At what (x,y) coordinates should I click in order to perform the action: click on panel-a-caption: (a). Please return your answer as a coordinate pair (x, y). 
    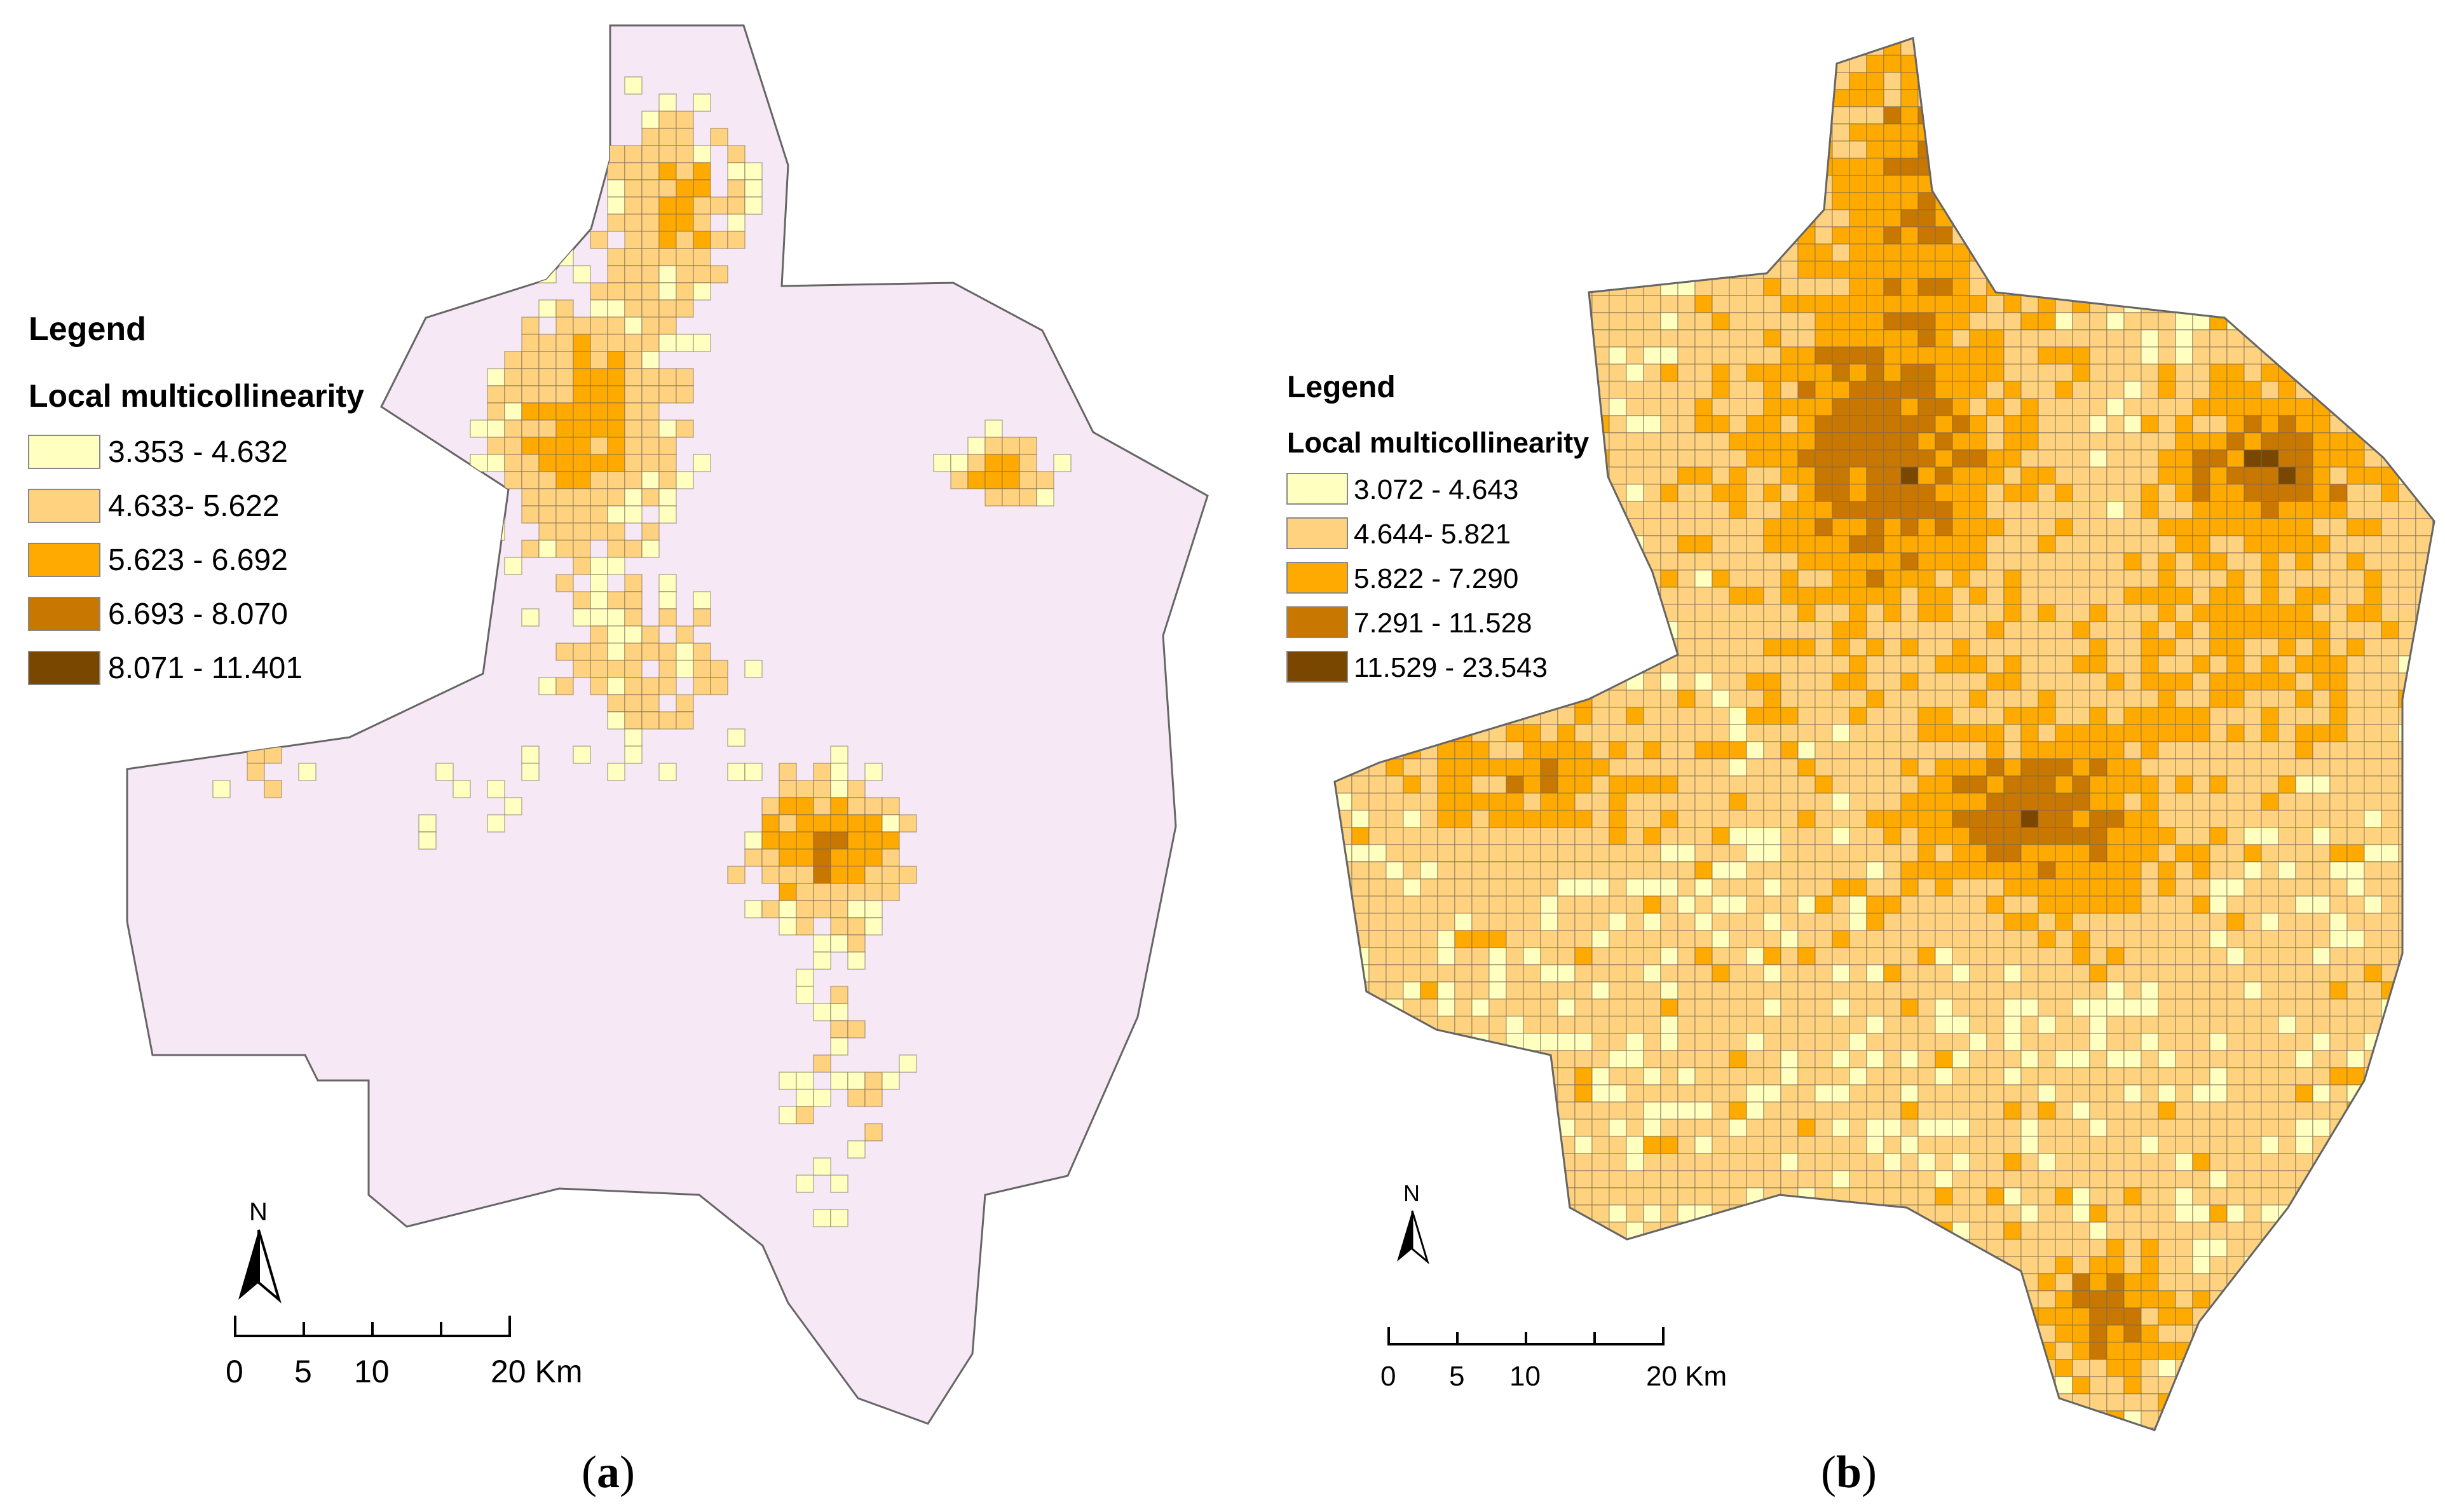
    Looking at the image, I should click on (608, 1472).